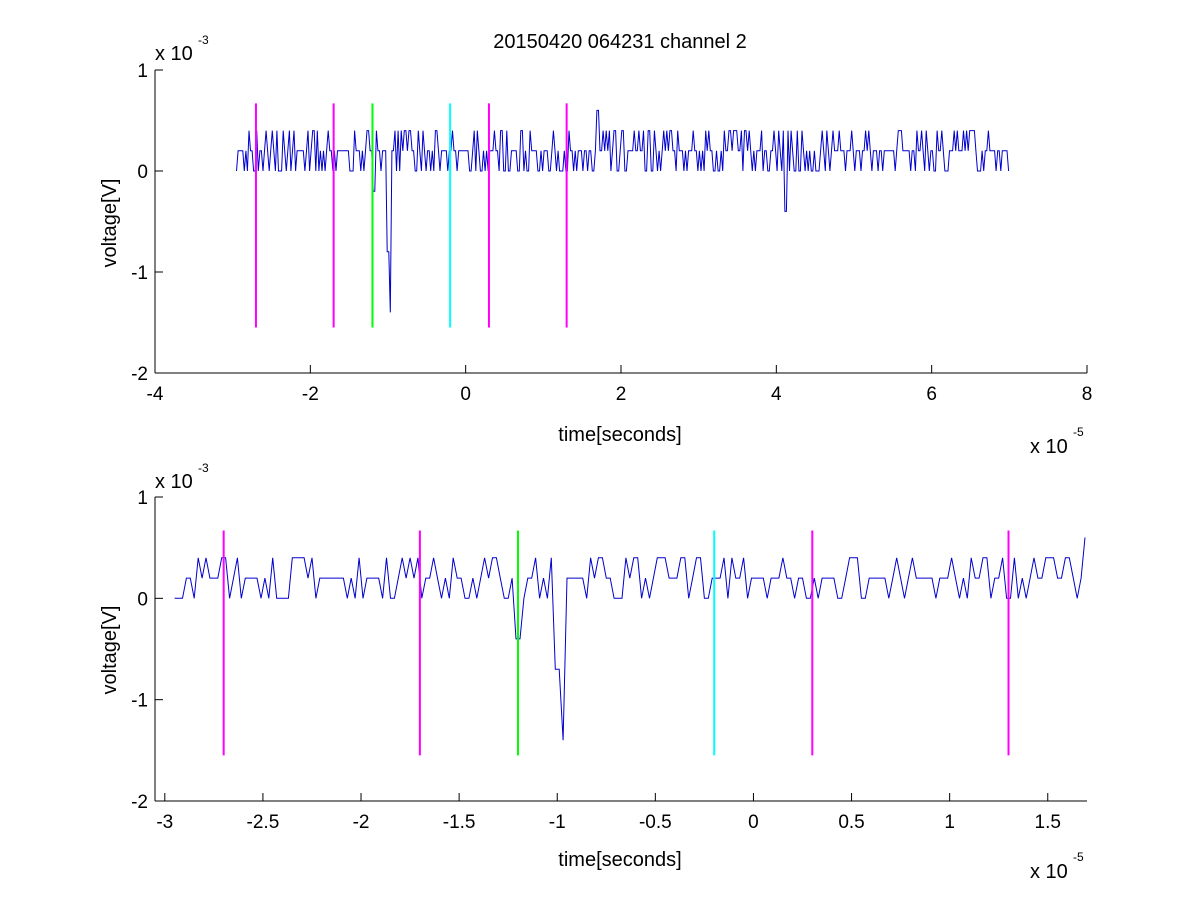 The image size is (1200, 901). What do you see at coordinates (1048, 822) in the screenshot?
I see `x-tick-label: 1.5` at bounding box center [1048, 822].